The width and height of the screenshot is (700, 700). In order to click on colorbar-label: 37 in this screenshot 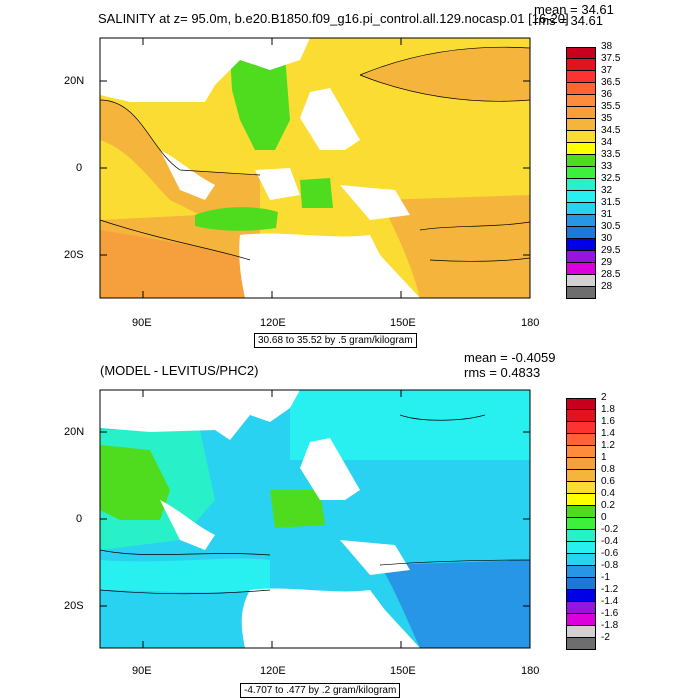, I will do `click(607, 70)`.